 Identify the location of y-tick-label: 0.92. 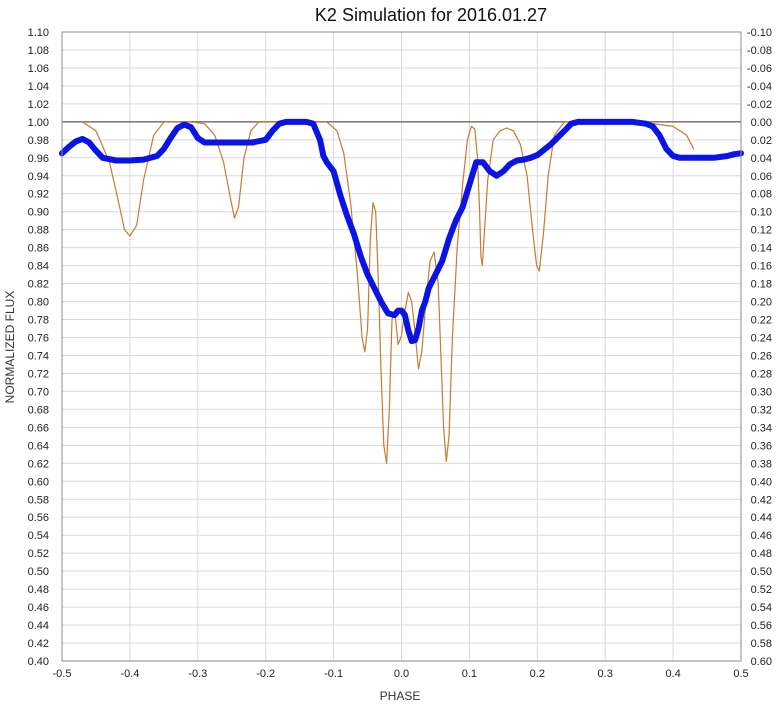
(38, 195).